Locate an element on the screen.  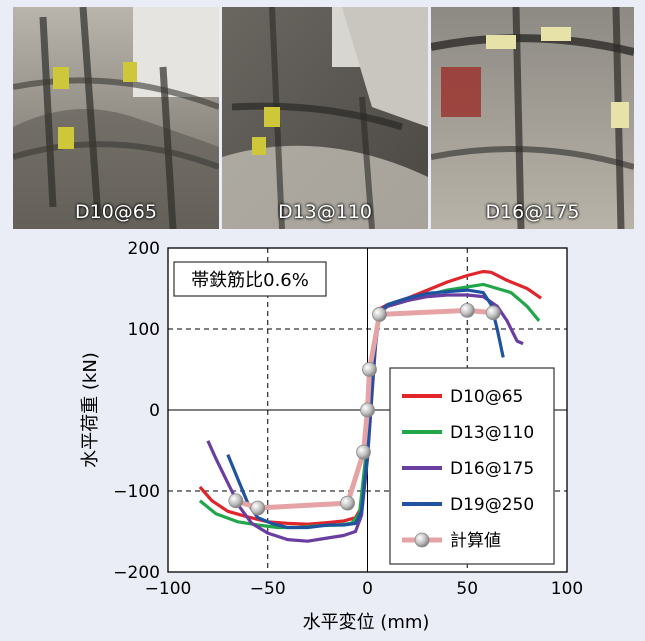
photo-caption: D13@110 is located at coordinates (325, 212).